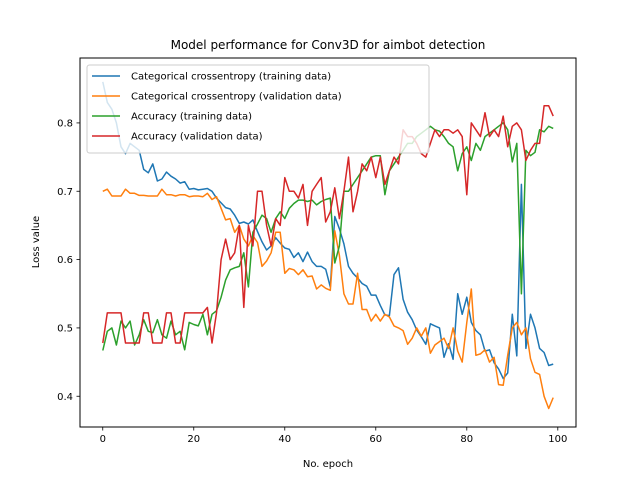  Describe the element at coordinates (557, 439) in the screenshot. I see `x-tick-label: 100` at that location.